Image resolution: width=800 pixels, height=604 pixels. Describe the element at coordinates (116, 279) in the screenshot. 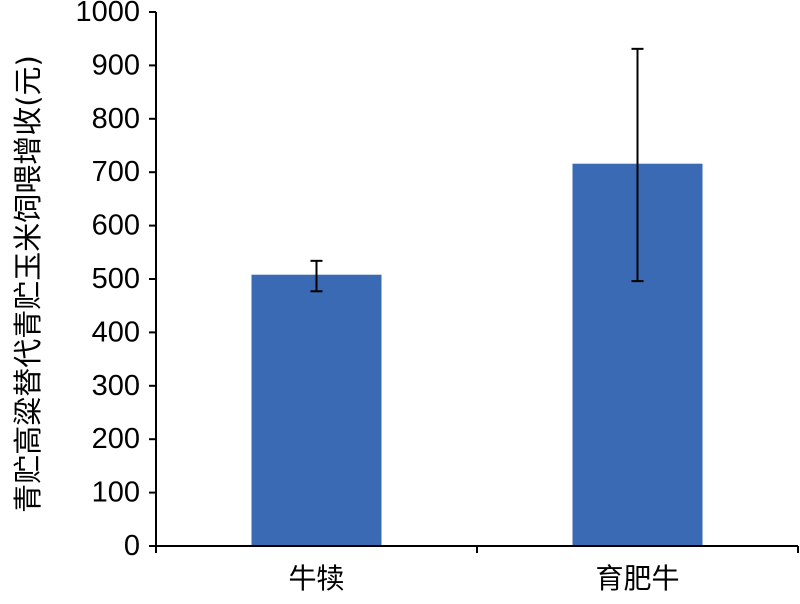

I see `y-tick-label-5: 500` at that location.